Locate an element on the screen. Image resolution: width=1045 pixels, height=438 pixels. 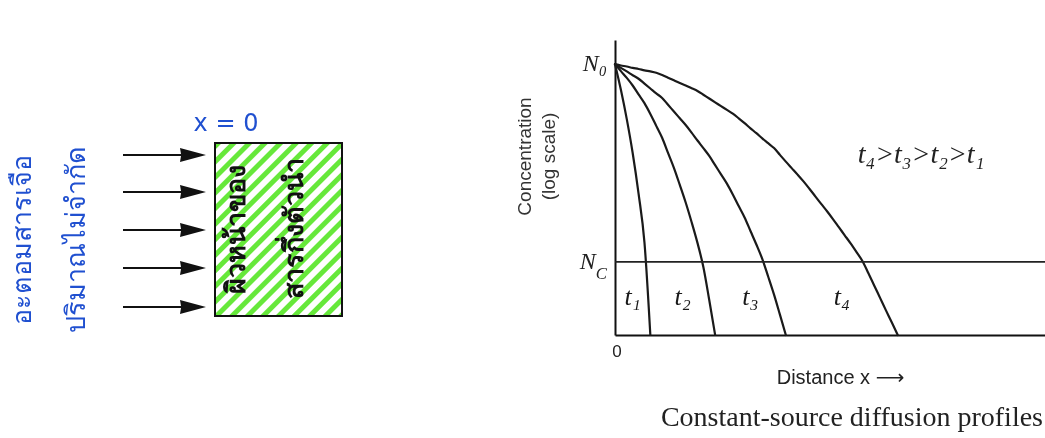
annotation: t₄>t₃>t₂>t₁ is located at coordinates (921, 153).